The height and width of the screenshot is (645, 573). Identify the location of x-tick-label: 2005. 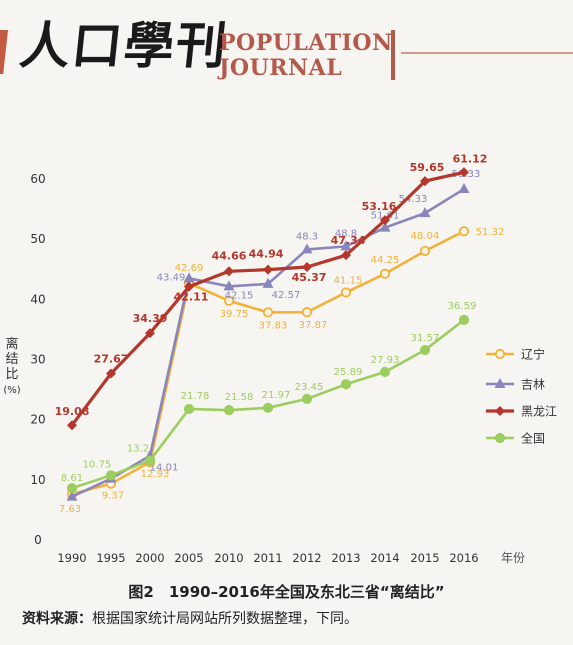
(188, 558).